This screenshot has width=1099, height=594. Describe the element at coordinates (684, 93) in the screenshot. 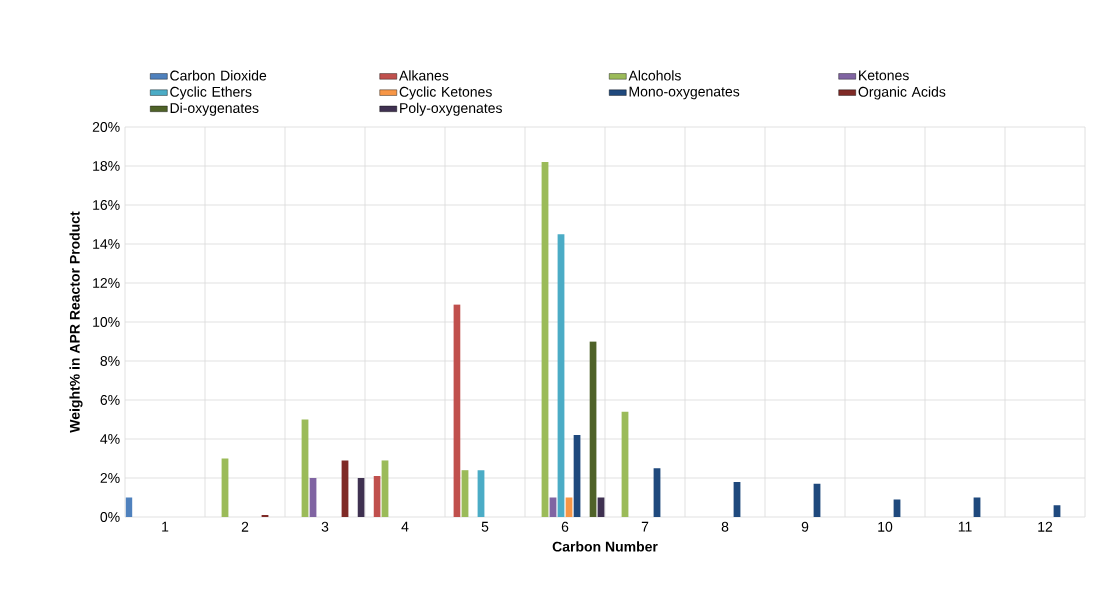

I see `legend-label: Mono-oxygenates` at that location.